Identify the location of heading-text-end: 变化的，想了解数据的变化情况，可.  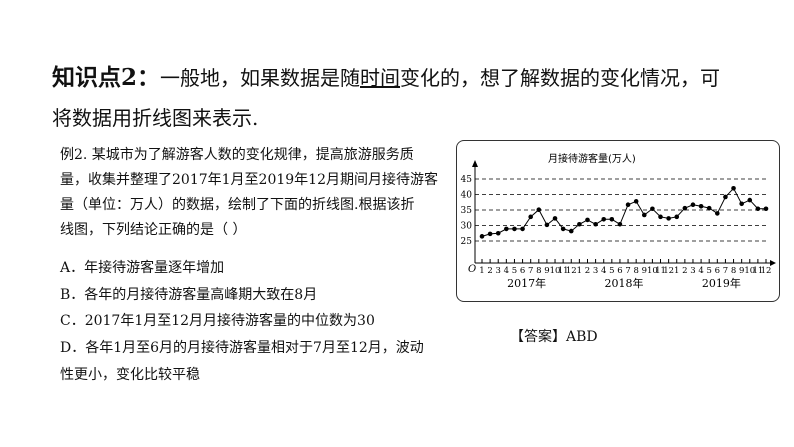
(560, 78).